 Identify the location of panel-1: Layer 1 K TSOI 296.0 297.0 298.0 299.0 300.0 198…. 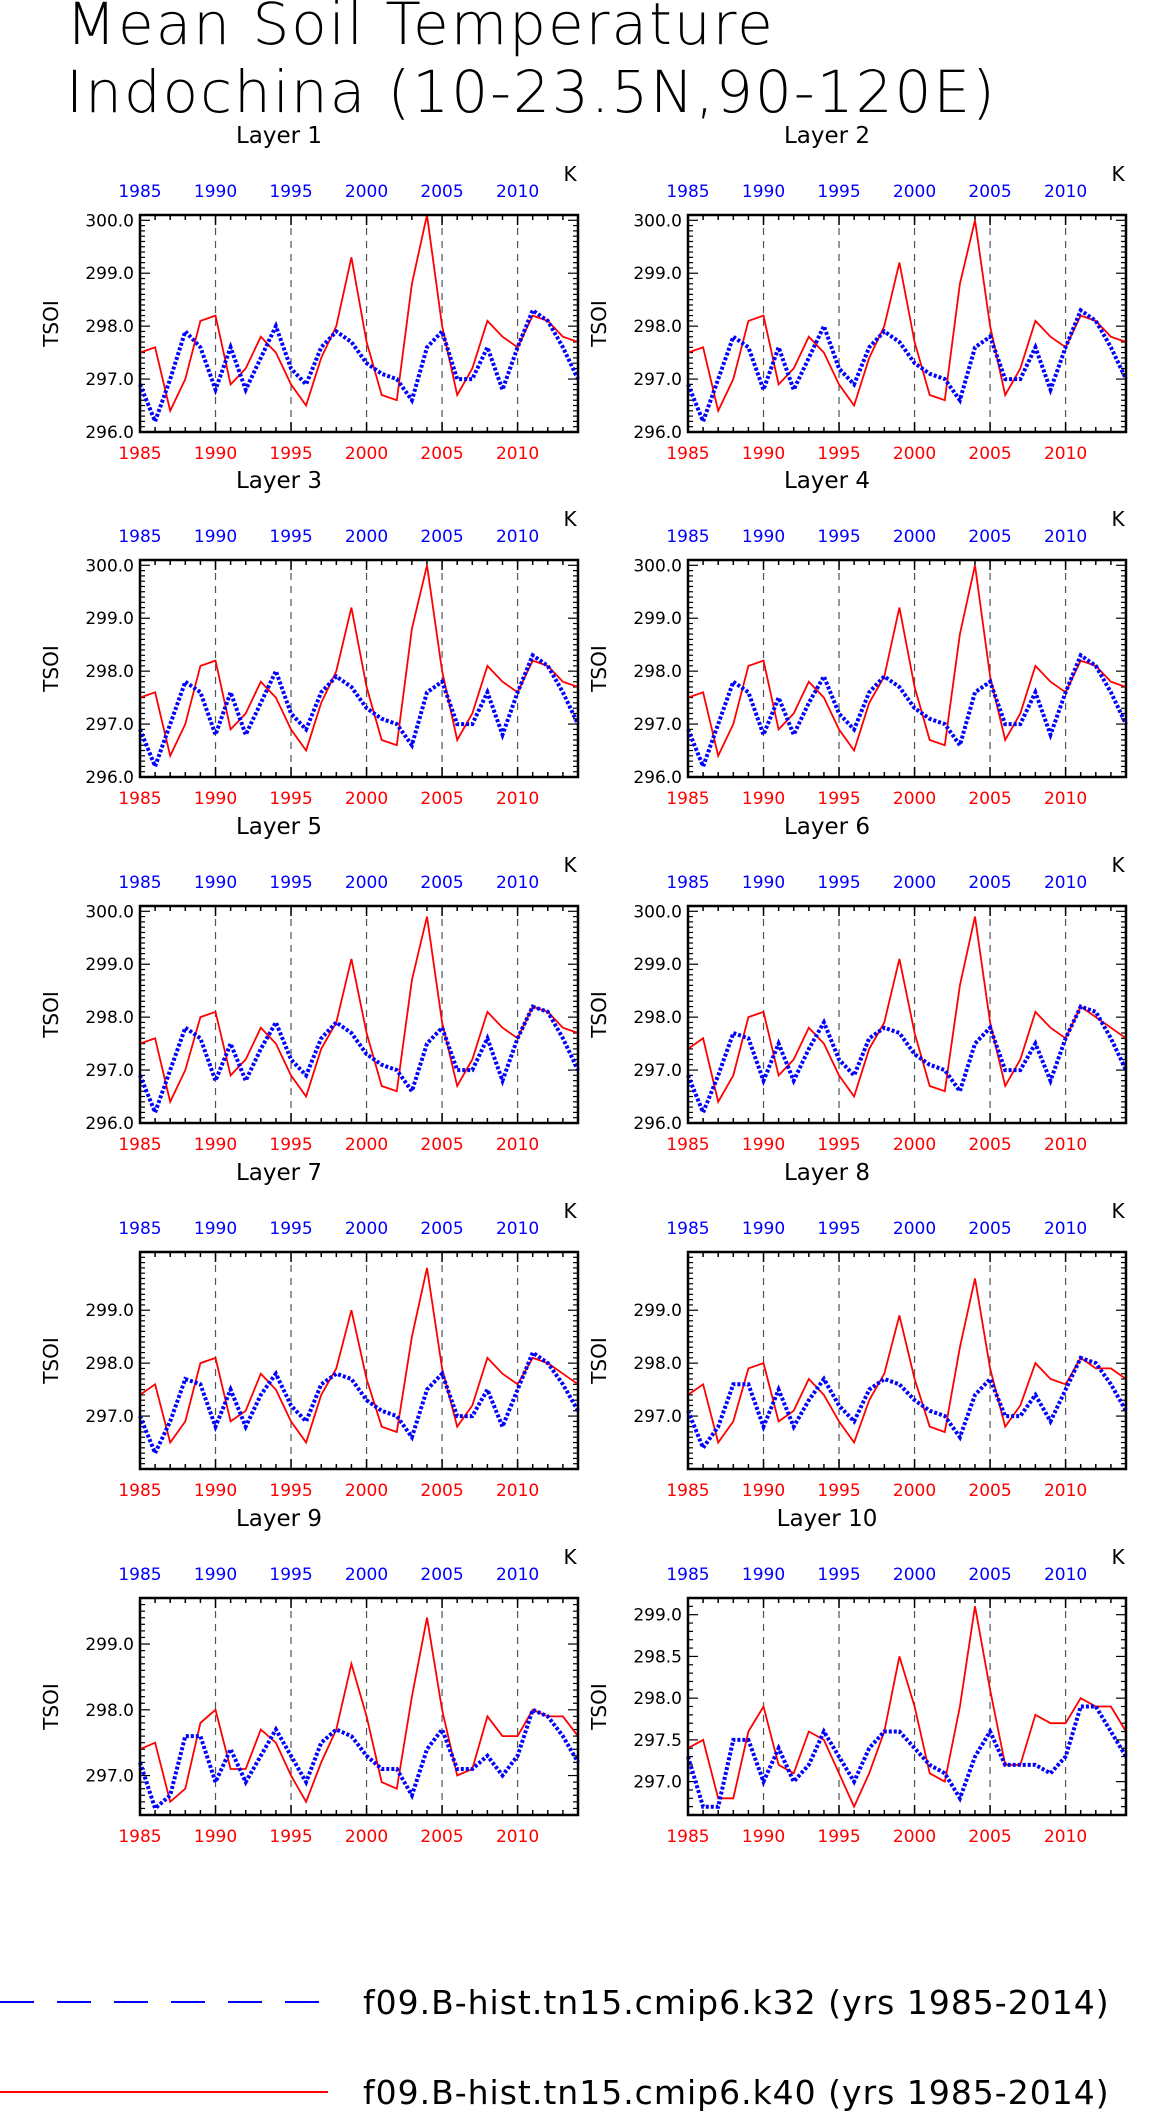
(309, 293).